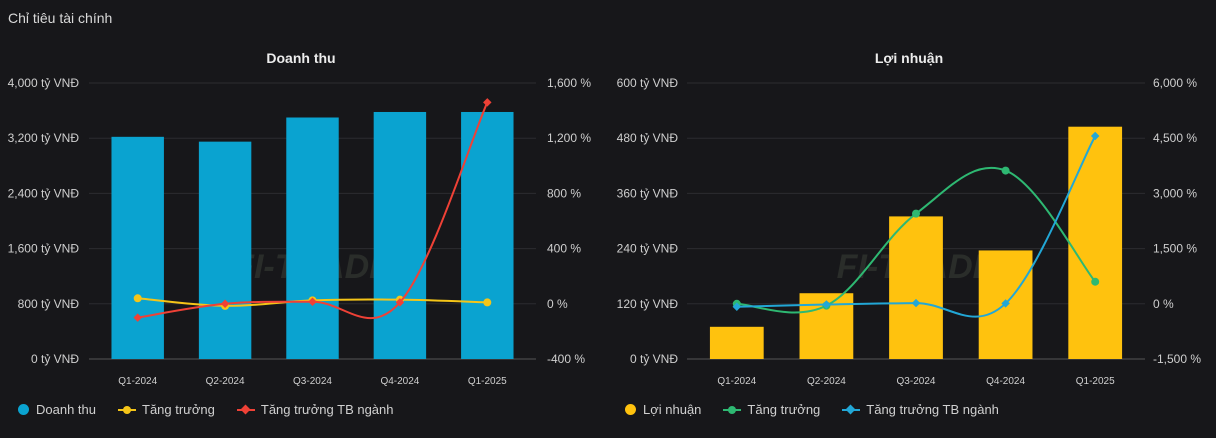 This screenshot has height=438, width=1216. What do you see at coordinates (1177, 359) in the screenshot?
I see `y2-tick-label: -1,500 %` at bounding box center [1177, 359].